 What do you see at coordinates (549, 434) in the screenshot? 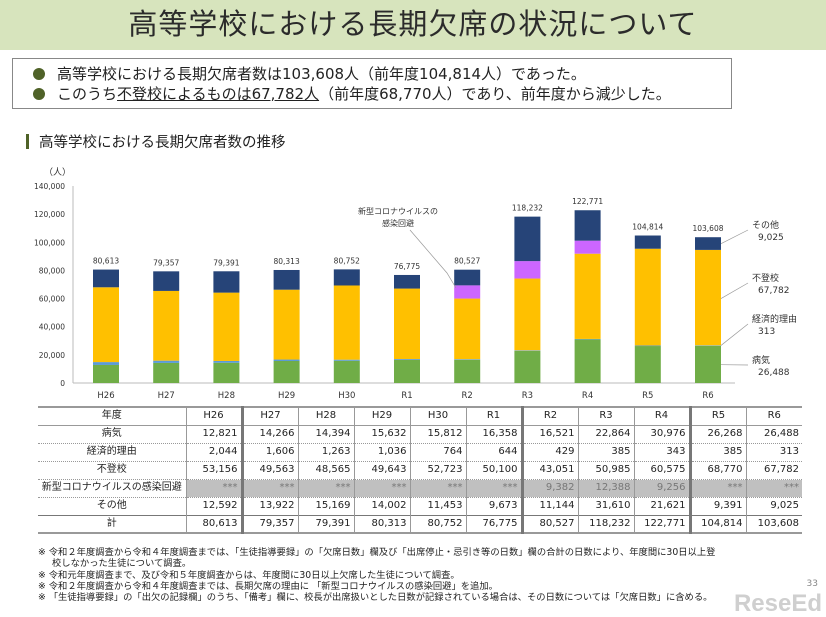
I see `table-cell: 16,521` at bounding box center [549, 434].